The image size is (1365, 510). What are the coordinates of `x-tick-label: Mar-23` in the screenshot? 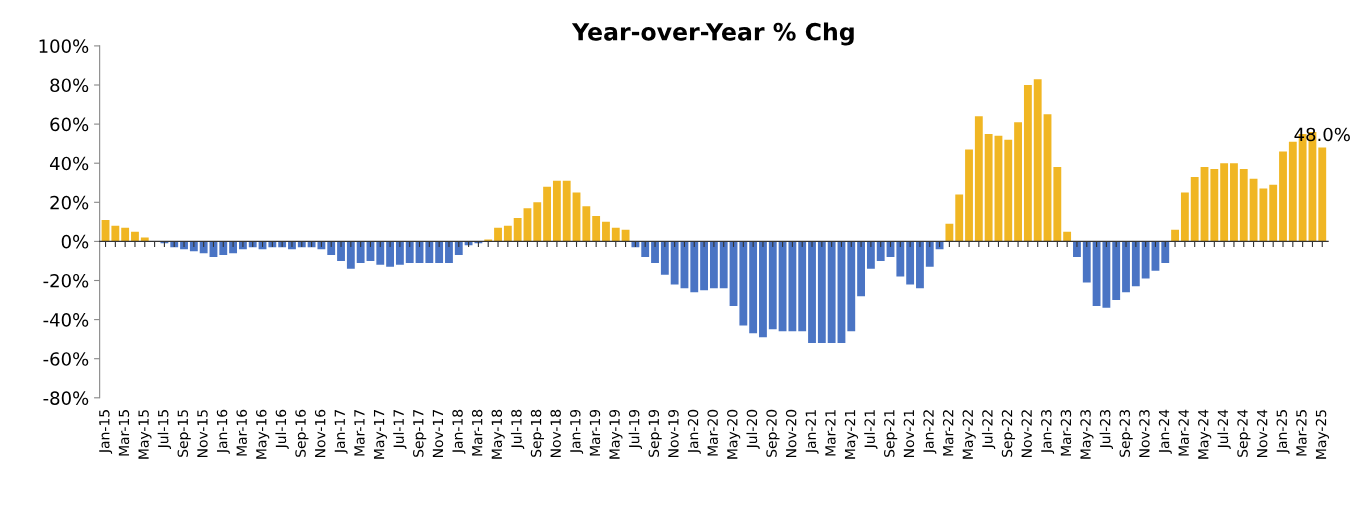 It's located at (1066, 433).